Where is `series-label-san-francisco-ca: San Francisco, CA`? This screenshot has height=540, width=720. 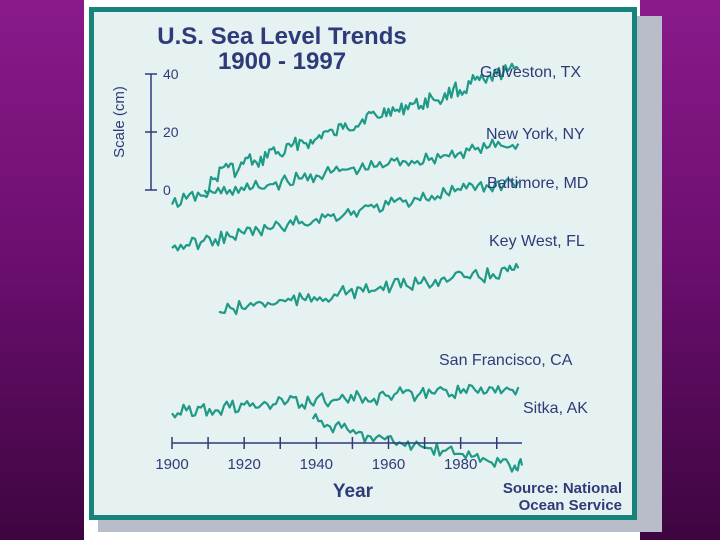
series-label-san-francisco-ca: San Francisco, CA is located at coordinates (506, 360).